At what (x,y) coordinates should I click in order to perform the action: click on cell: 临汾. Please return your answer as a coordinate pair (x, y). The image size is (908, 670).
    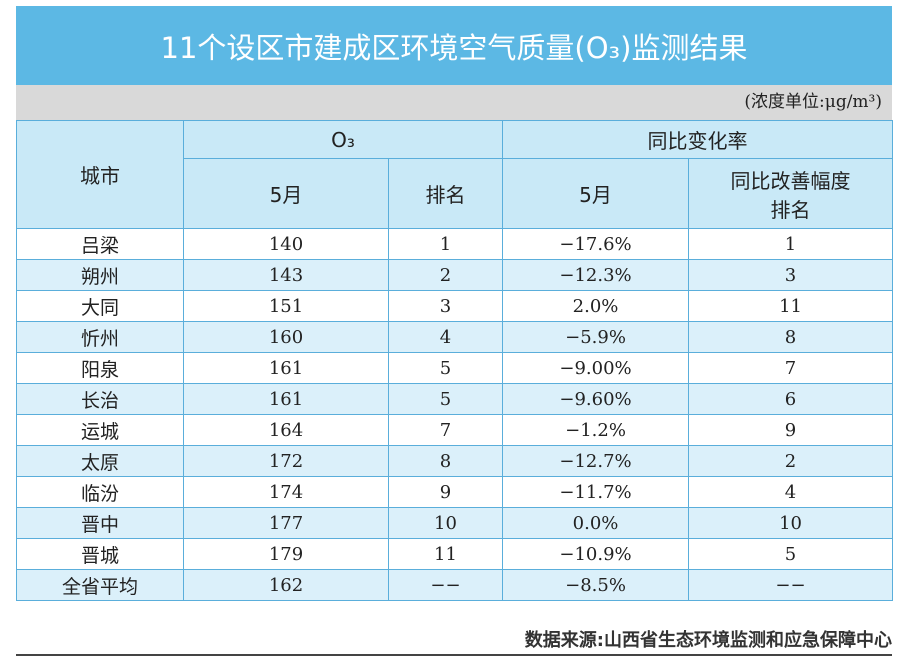
    Looking at the image, I should click on (100, 492).